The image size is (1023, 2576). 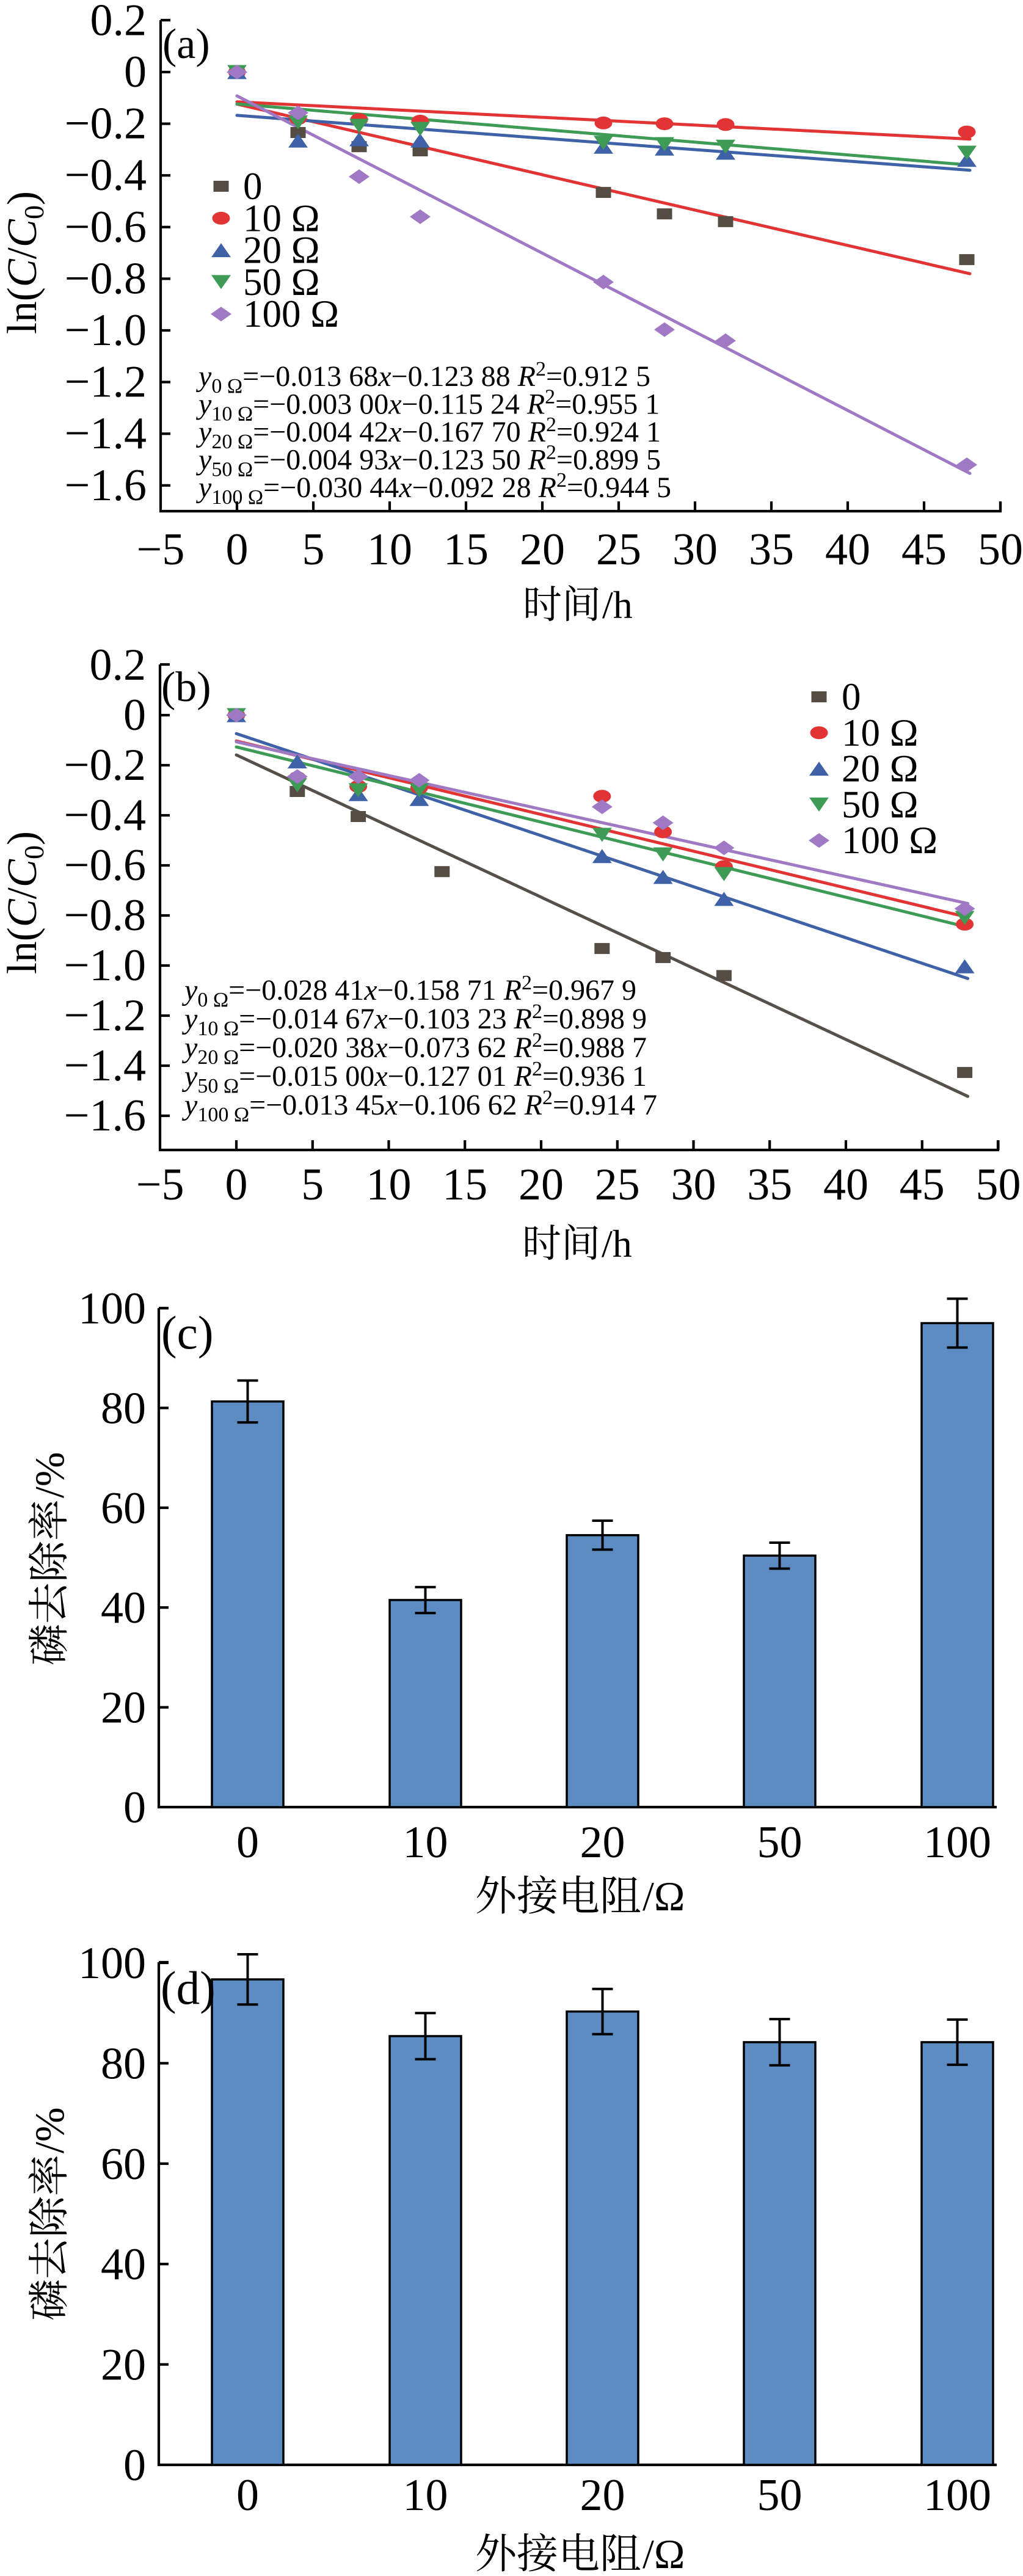 What do you see at coordinates (433, 489) in the screenshot?
I see `svg-text:y100 Ω=−0.030 44x−0.092 28 R2=: y100 Ω=−0.030 44x−0.092 28 R2=0.944 5` at bounding box center [433, 489].